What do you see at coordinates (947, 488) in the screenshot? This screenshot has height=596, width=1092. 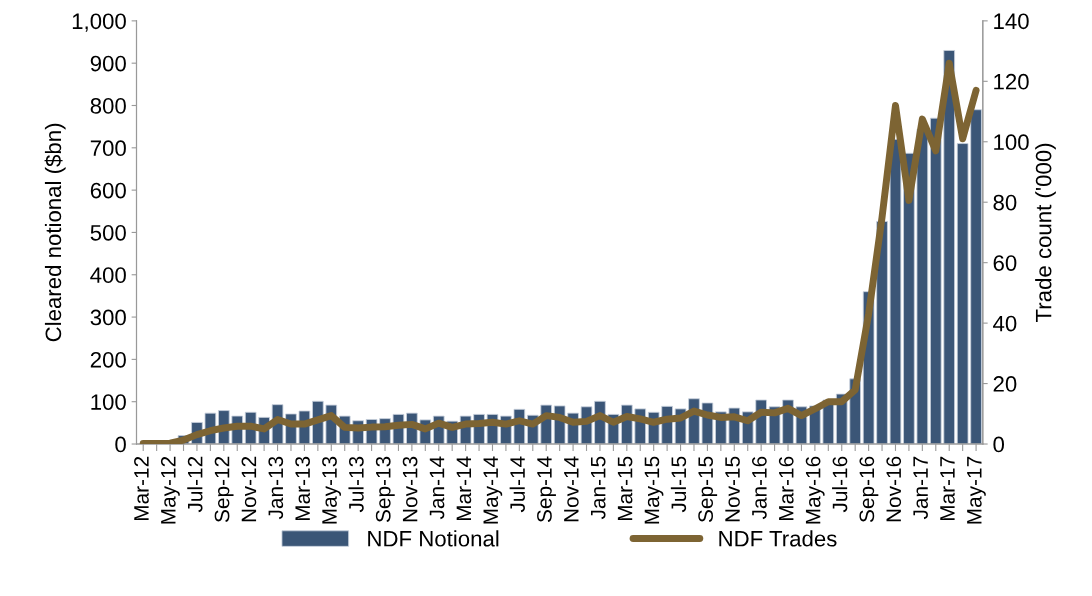 I see `x-tick-label: Mar-17` at bounding box center [947, 488].